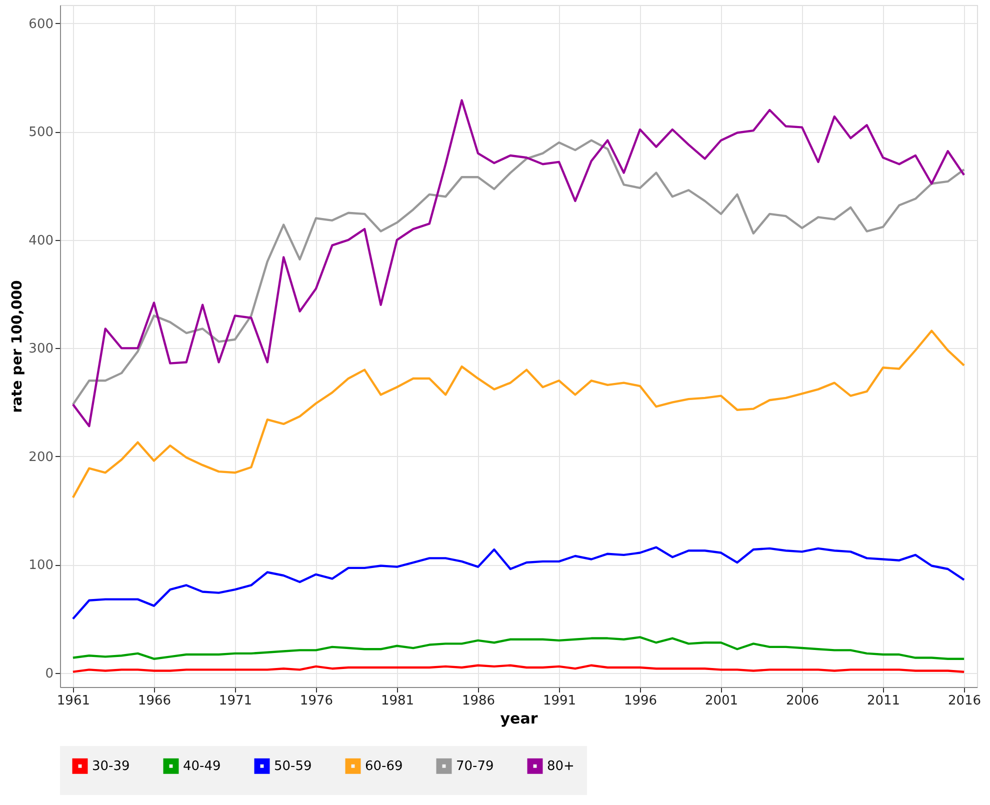 This screenshot has width=990, height=805. Describe the element at coordinates (397, 701) in the screenshot. I see `x-tick-label: 1981` at that location.